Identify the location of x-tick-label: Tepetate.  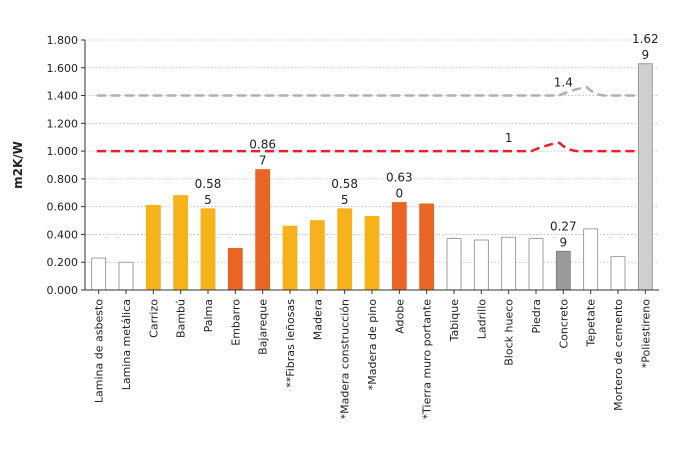
(591, 323).